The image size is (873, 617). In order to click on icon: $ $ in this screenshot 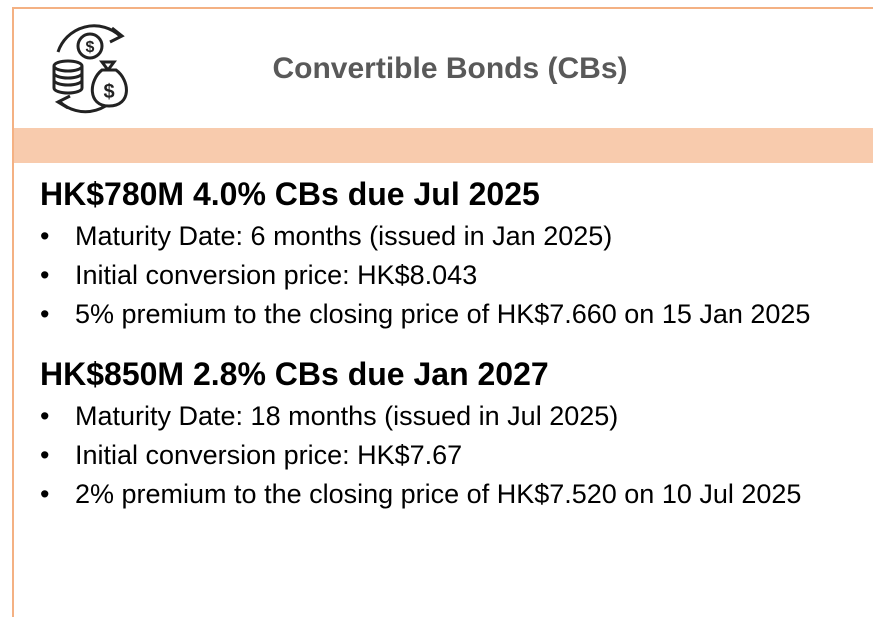, I will do `click(90, 69)`.